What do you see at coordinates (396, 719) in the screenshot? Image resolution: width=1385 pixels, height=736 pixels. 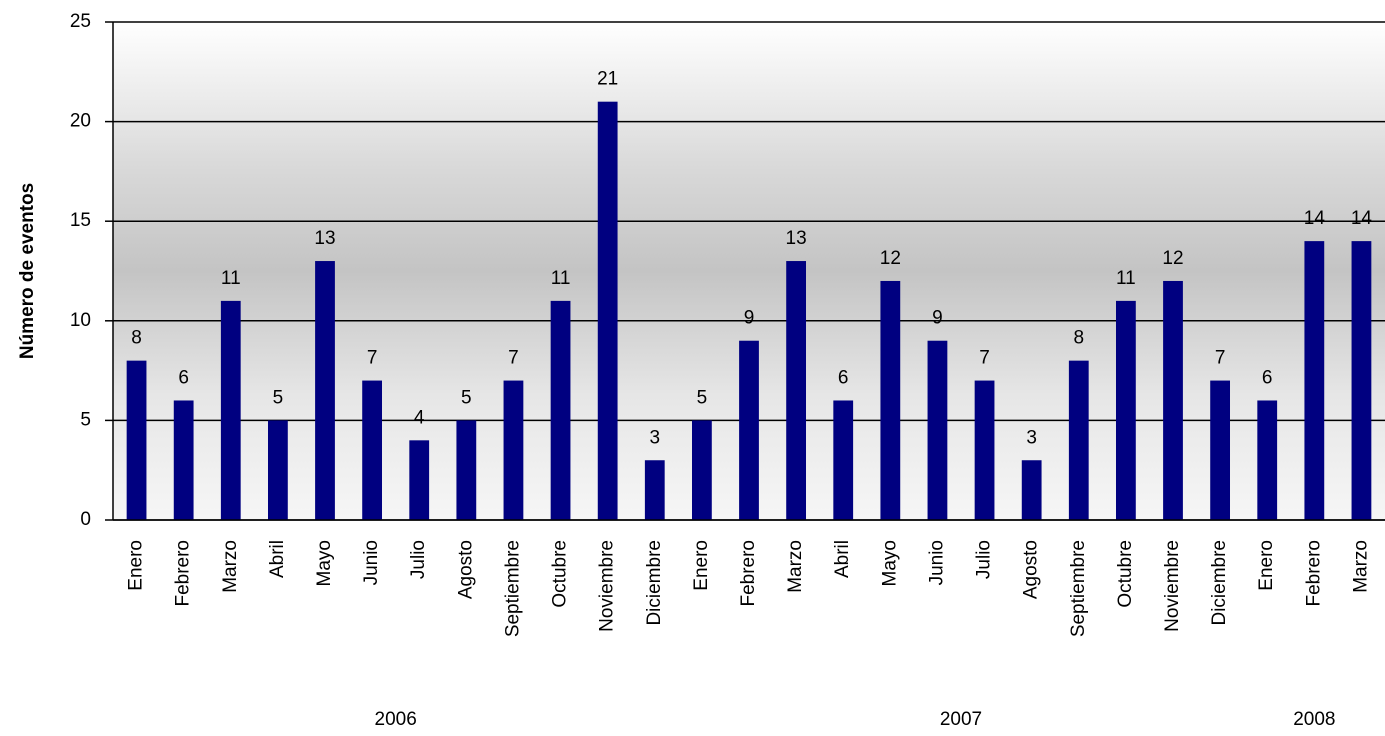 I see `year-label: 2006` at bounding box center [396, 719].